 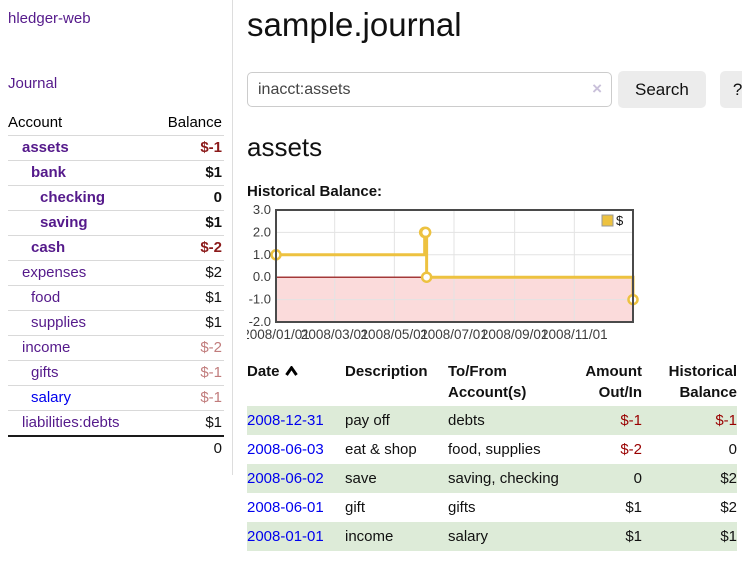 What do you see at coordinates (492, 536) in the screenshot?
I see `transaction-row: 2008-01-01 income salary $1 $1` at bounding box center [492, 536].